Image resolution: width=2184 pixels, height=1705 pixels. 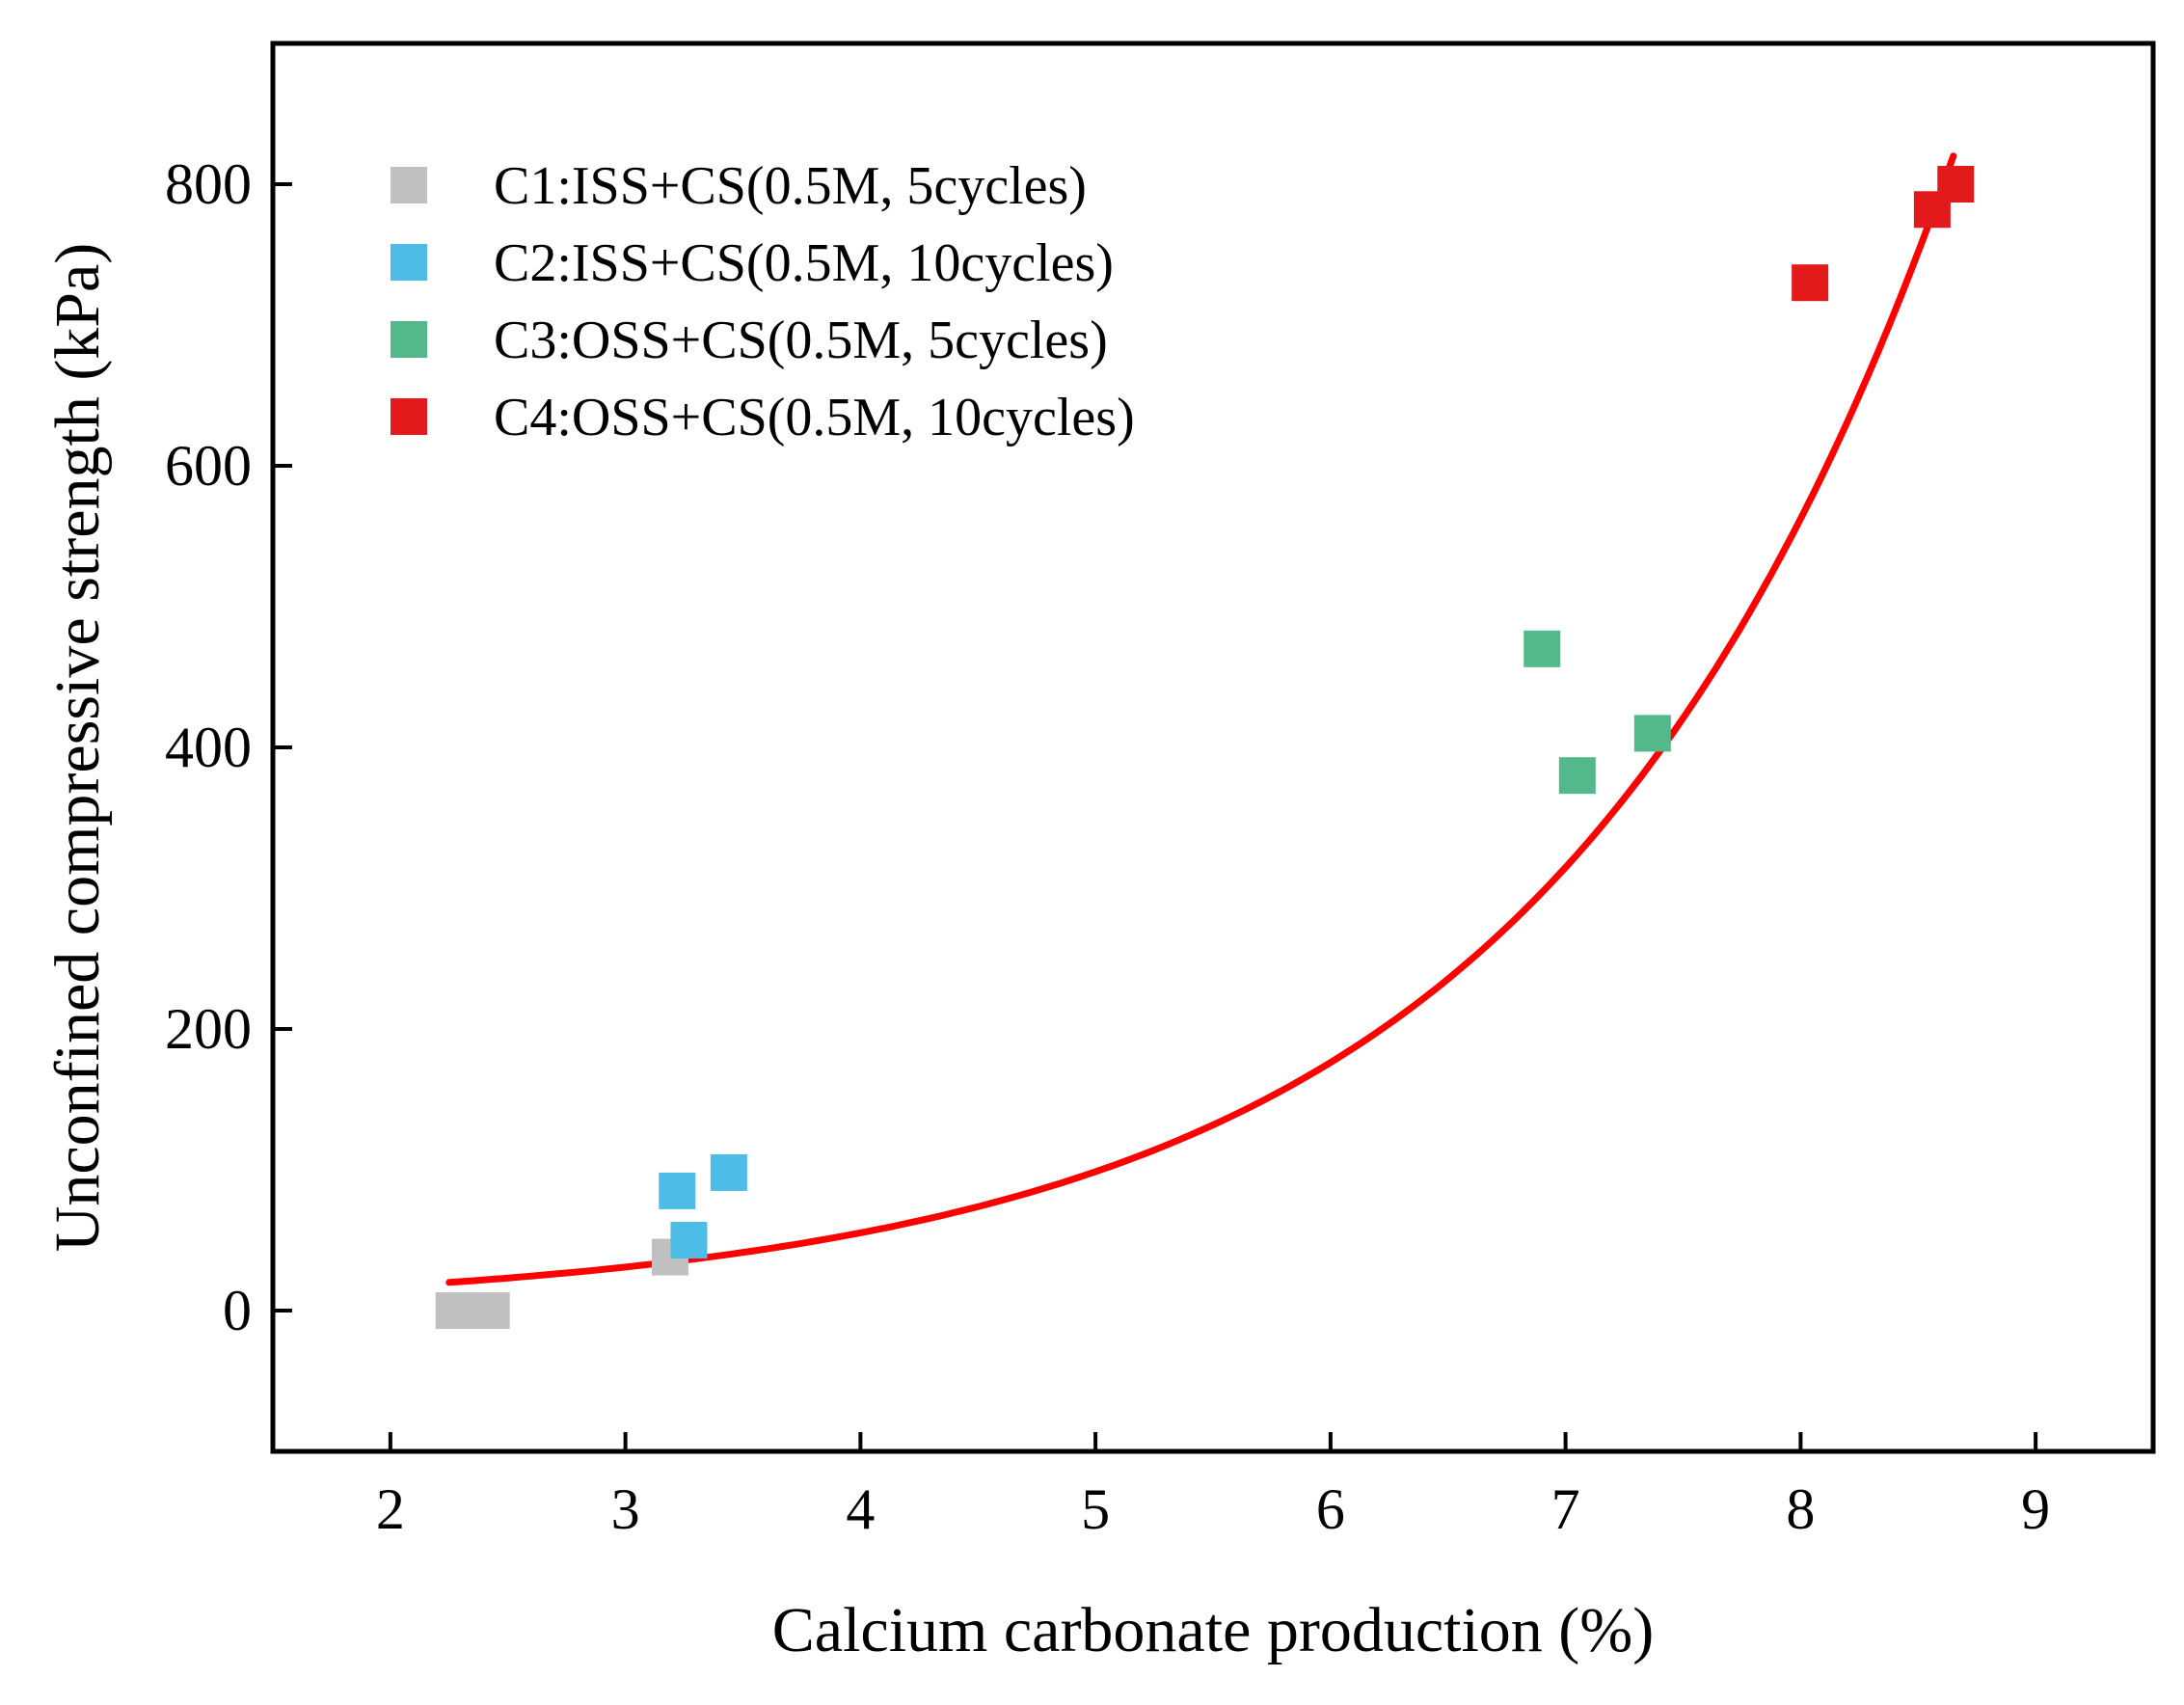 What do you see at coordinates (625, 1509) in the screenshot?
I see `x-tick-label: 3` at bounding box center [625, 1509].